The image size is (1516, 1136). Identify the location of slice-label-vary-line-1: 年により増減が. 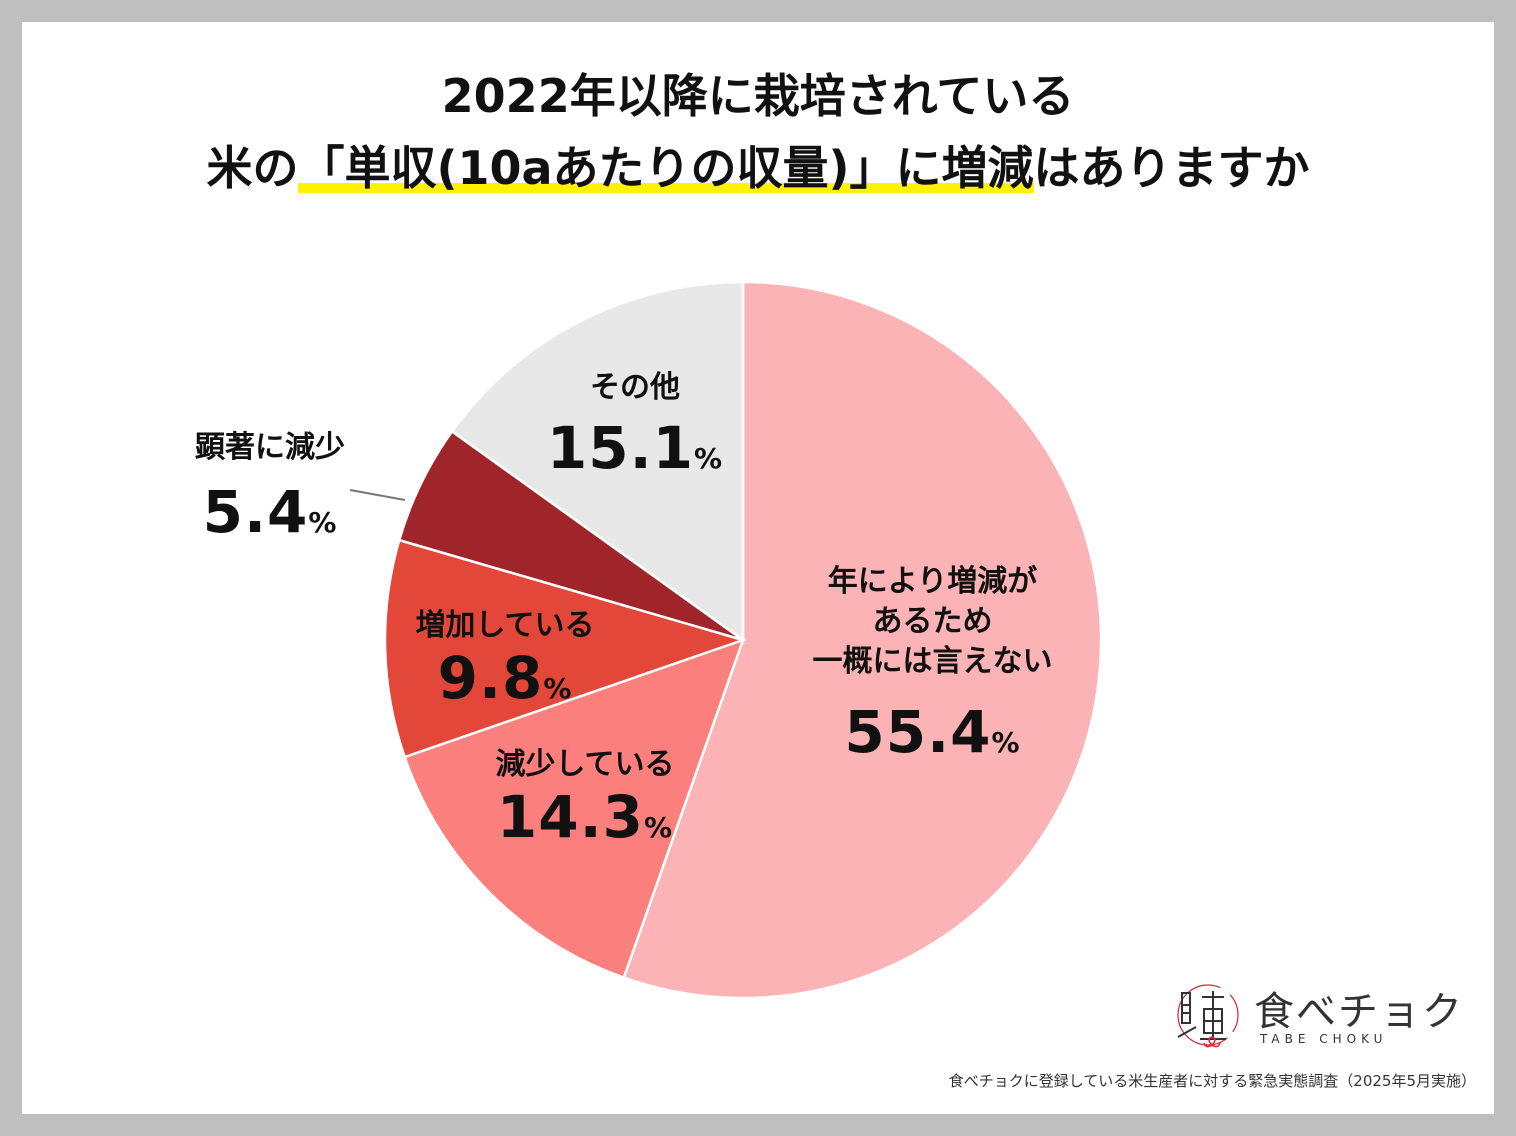
(932, 581).